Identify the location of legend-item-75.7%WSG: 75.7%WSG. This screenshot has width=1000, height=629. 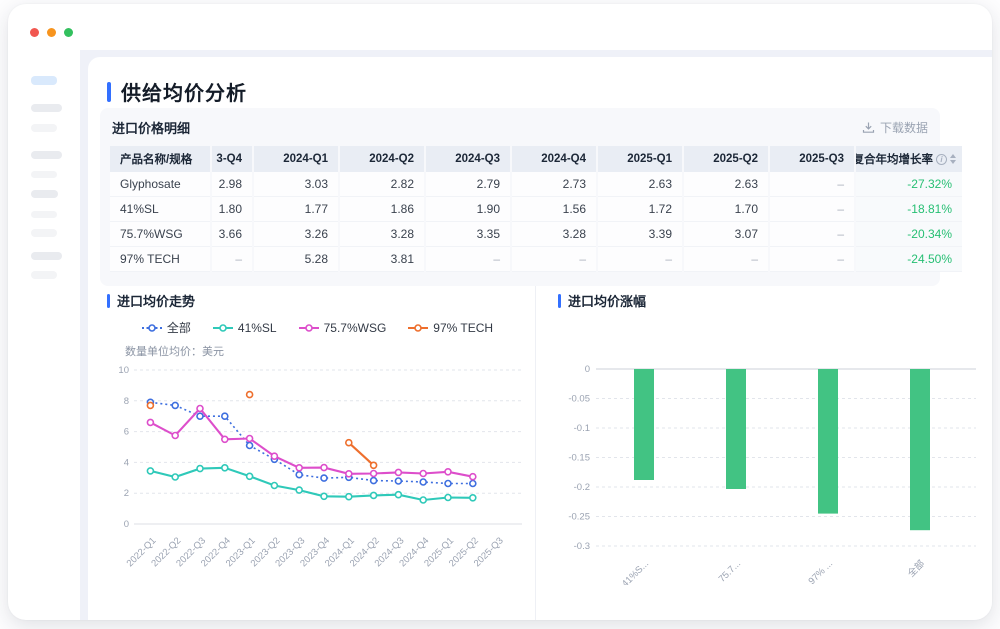
(342, 327).